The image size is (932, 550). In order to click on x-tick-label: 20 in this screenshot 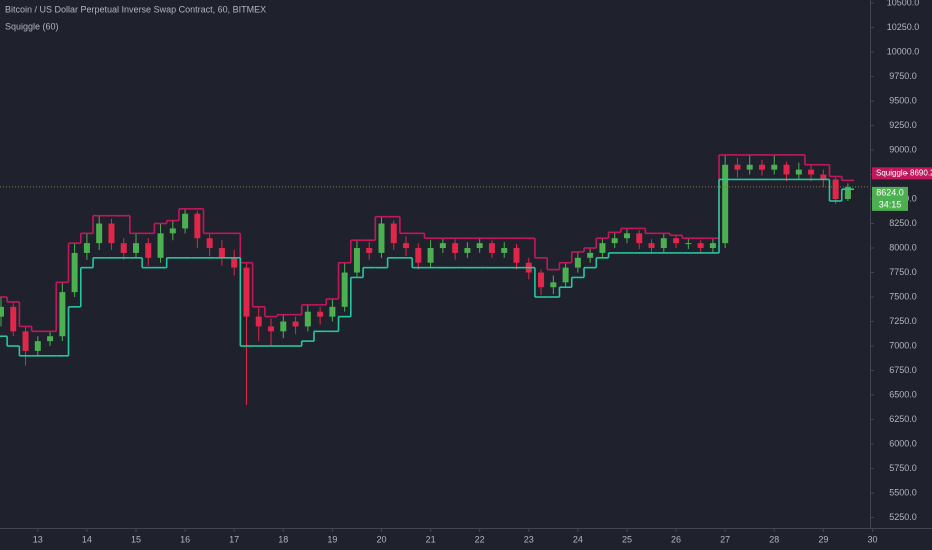, I will do `click(381, 539)`.